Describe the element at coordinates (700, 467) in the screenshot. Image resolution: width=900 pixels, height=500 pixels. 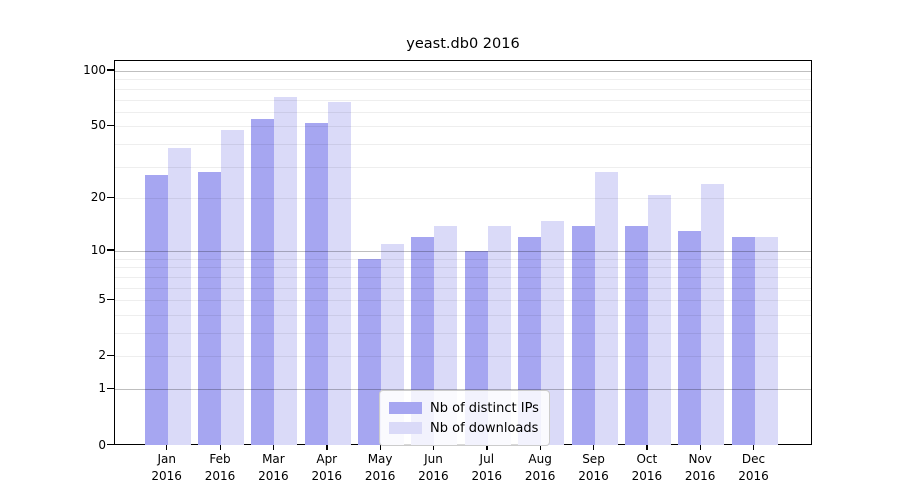
I see `x-tick-label-nov: Nov 2016` at that location.